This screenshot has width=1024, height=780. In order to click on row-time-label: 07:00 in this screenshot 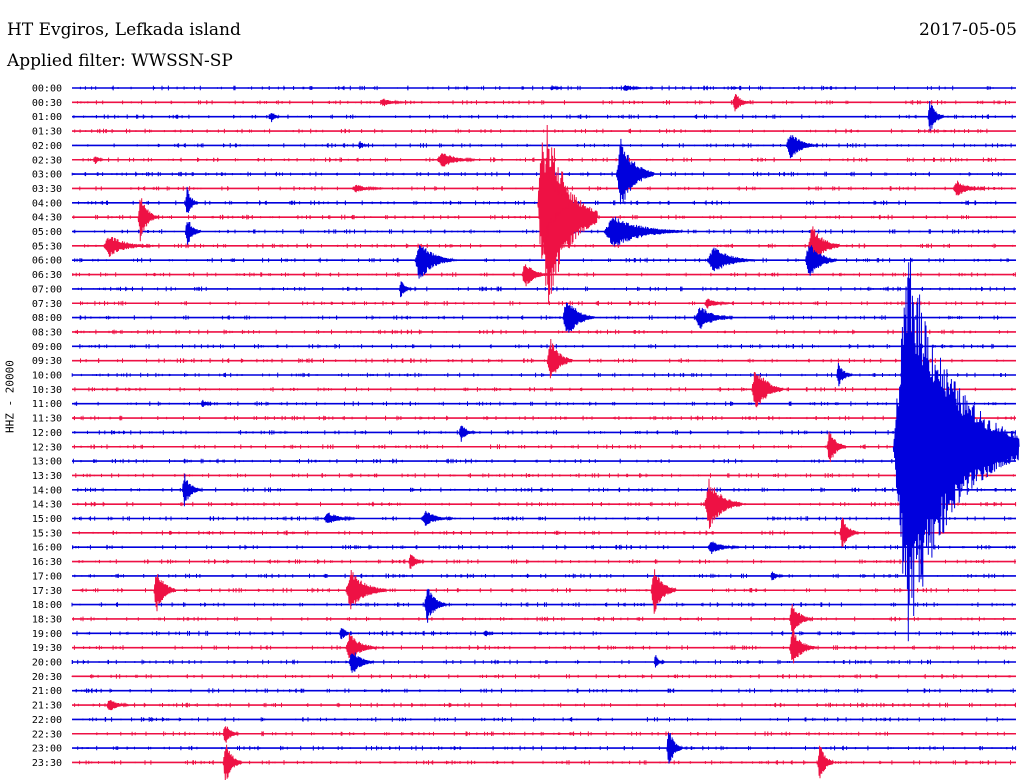, I will do `click(47, 289)`.